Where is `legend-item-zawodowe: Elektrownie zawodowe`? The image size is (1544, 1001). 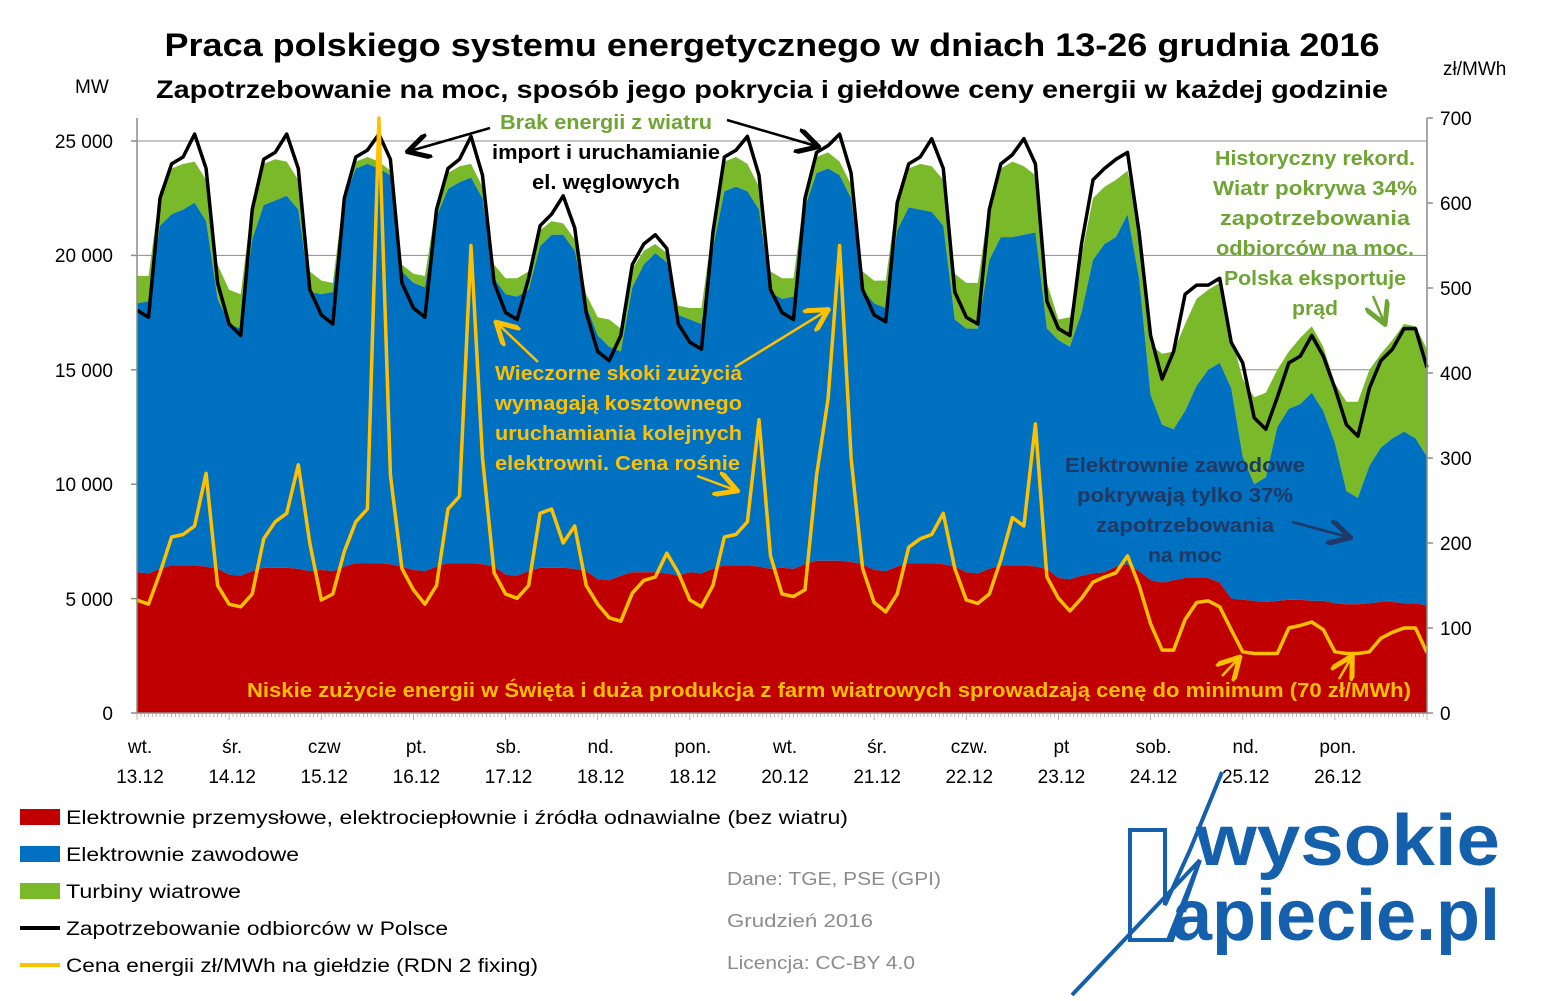
legend-item-zawodowe: Elektrownie zawodowe is located at coordinates (159, 855).